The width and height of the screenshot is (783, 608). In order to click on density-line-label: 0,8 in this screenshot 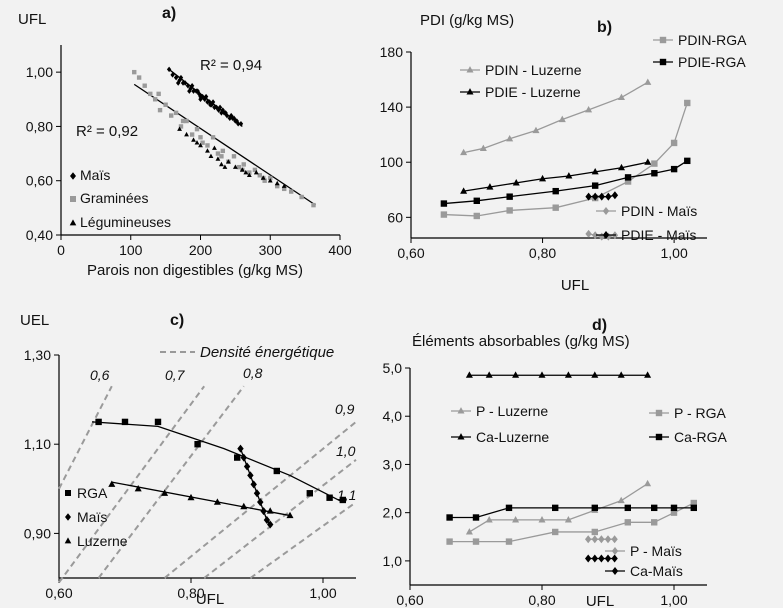, I will do `click(253, 373)`.